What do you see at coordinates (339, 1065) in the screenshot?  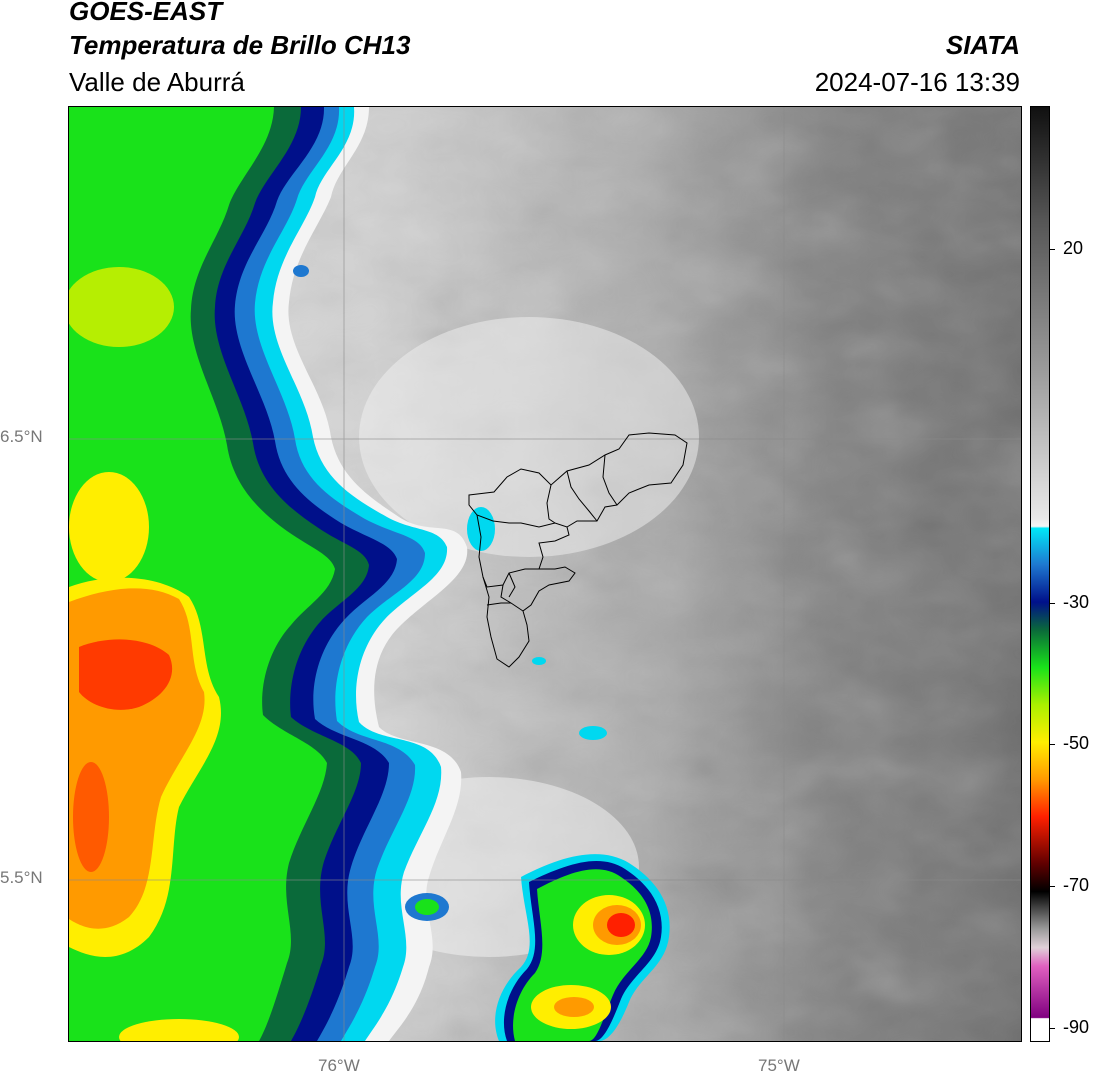 I see `lon-tick-label: 76°W` at bounding box center [339, 1065].